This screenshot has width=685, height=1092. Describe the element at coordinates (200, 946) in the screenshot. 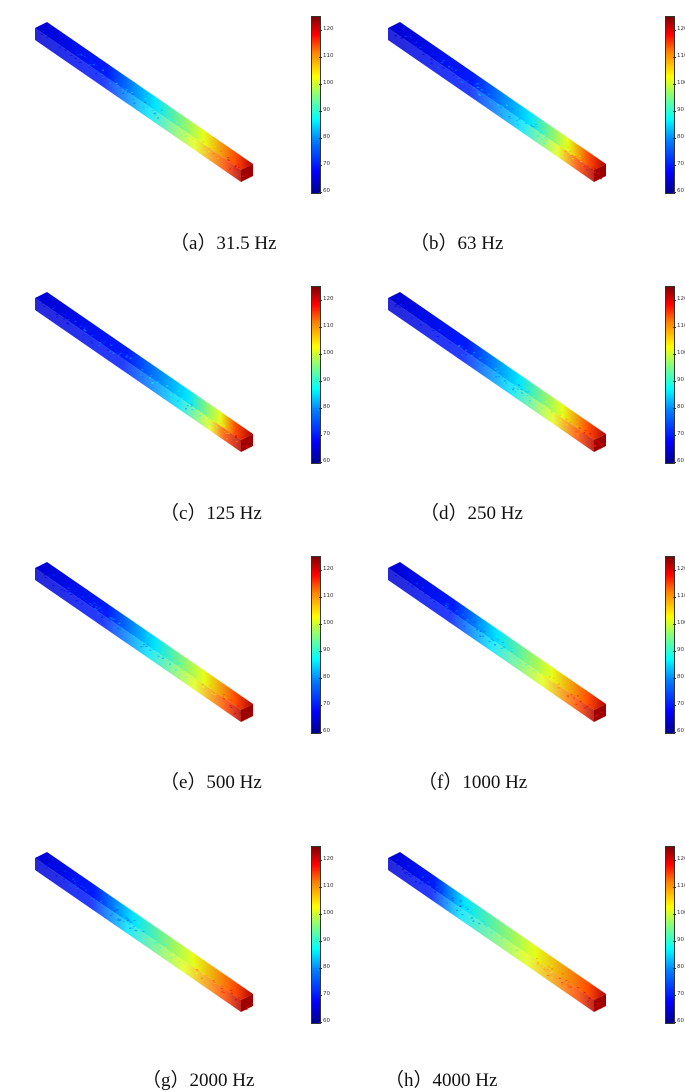

I see `panel-g: 60 70 80 90 100 110 120` at that location.